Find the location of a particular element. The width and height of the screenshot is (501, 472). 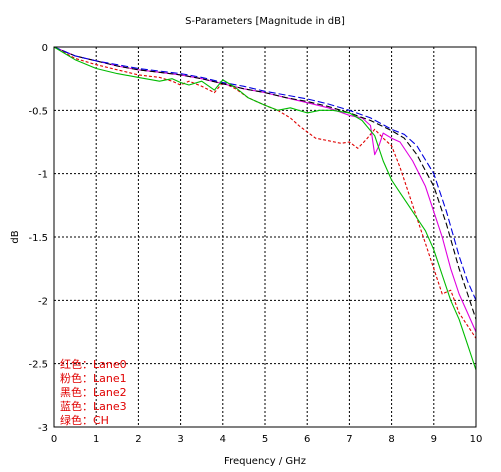

x-tick-label: 0 is located at coordinates (54, 439).